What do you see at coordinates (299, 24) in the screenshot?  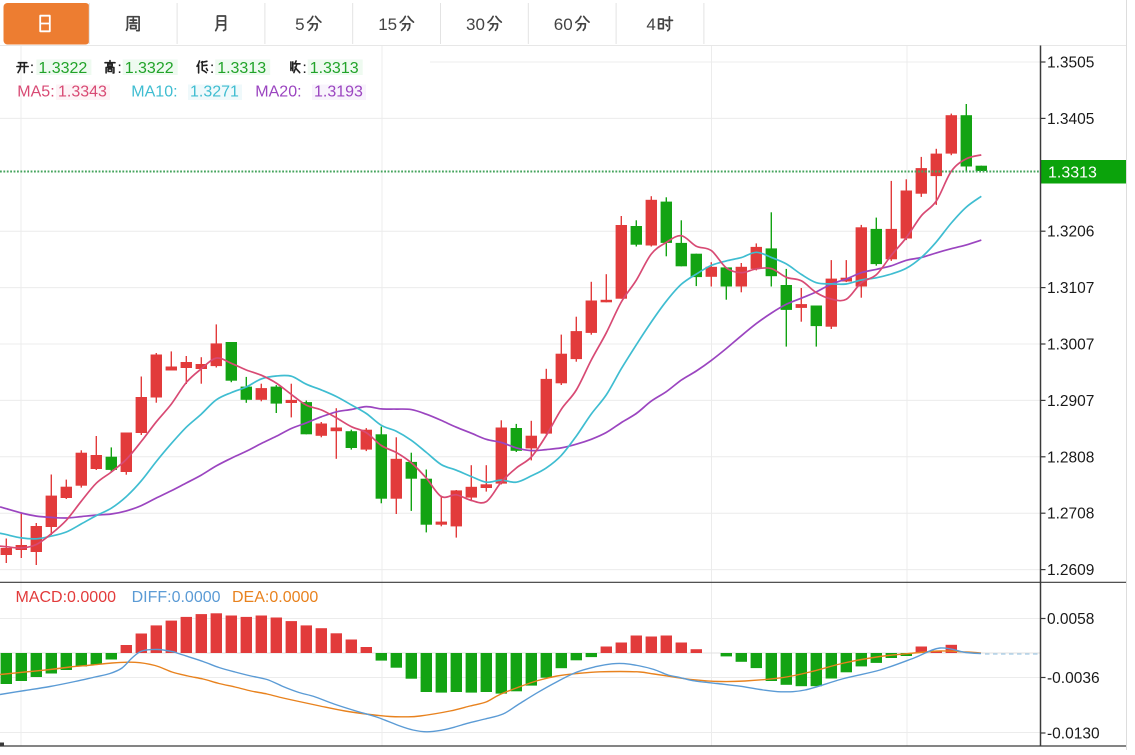 I see `svg-text: 5` at bounding box center [299, 24].